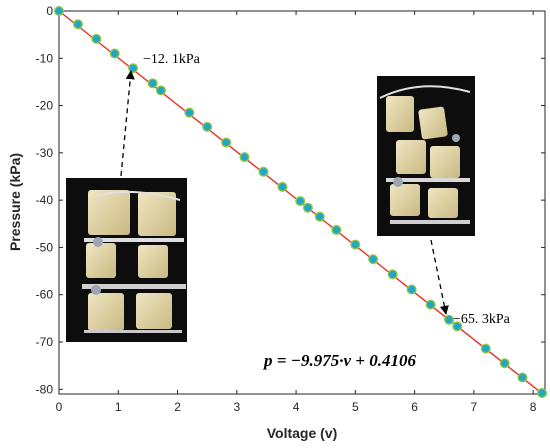 The width and height of the screenshot is (550, 448). I want to click on x-tick-label: 8, so click(533, 407).